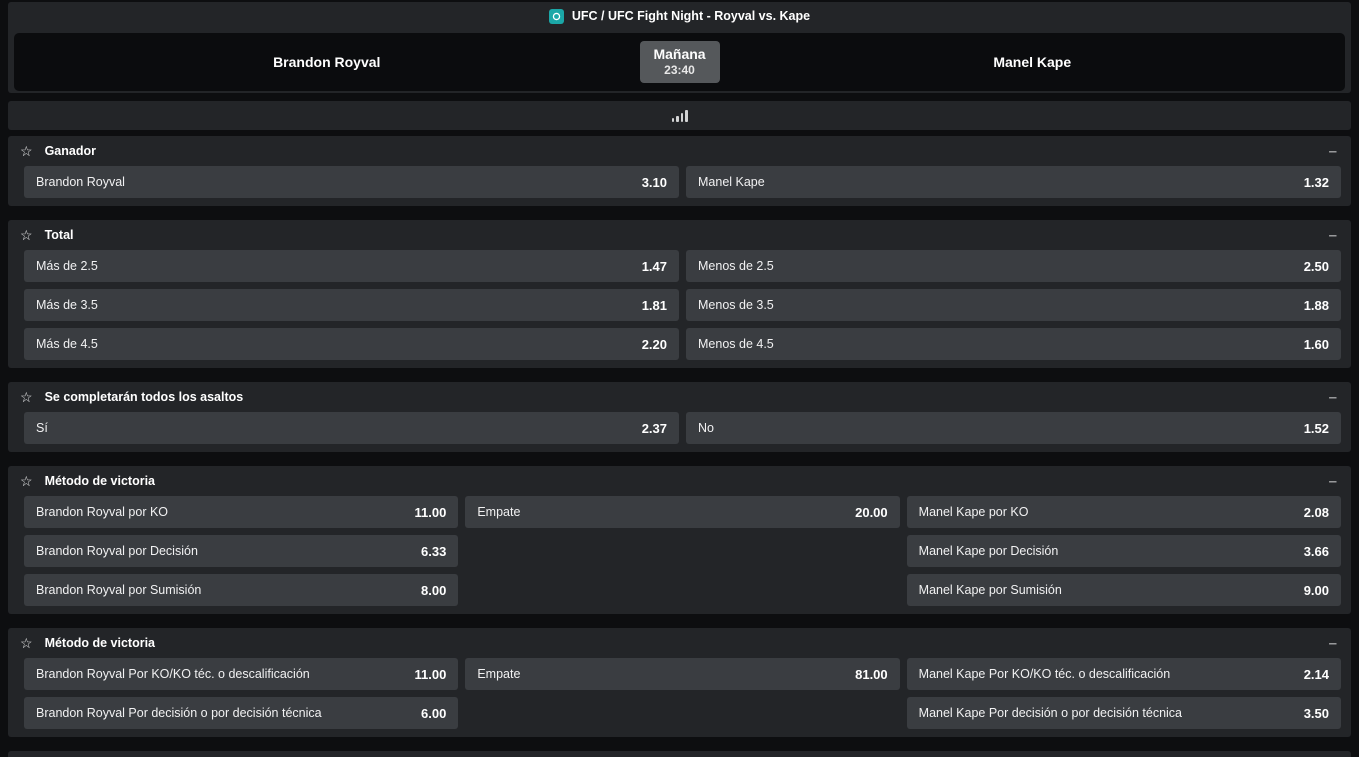 The image size is (1359, 757). I want to click on odds-label: Manel Kape por Sumisión, so click(990, 590).